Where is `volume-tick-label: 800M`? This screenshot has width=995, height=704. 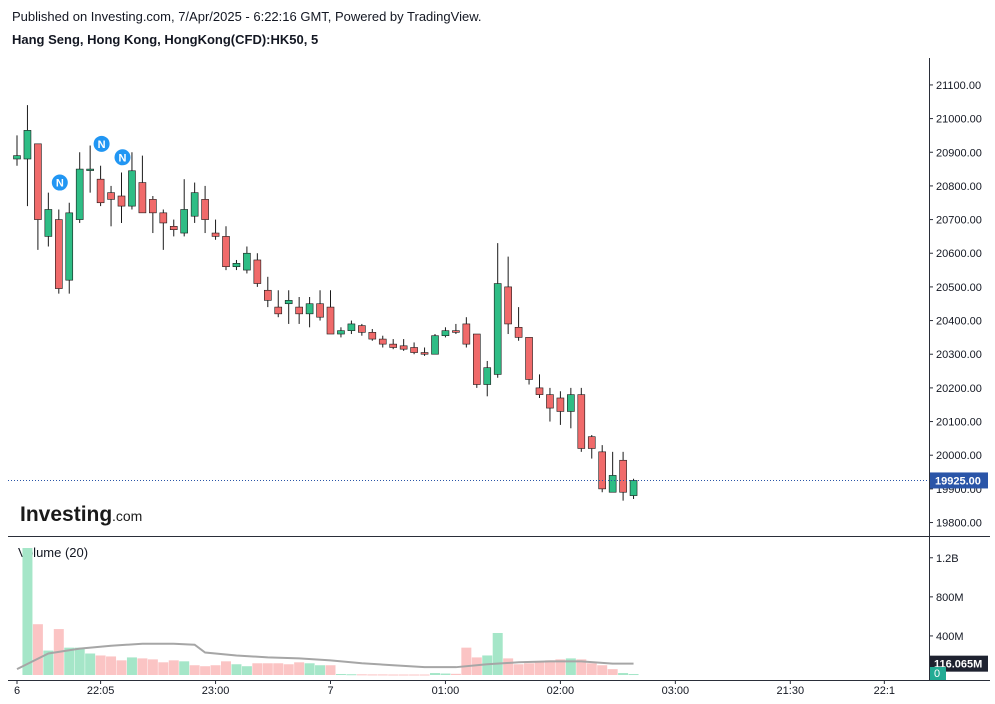
volume-tick-label: 800M is located at coordinates (950, 598).